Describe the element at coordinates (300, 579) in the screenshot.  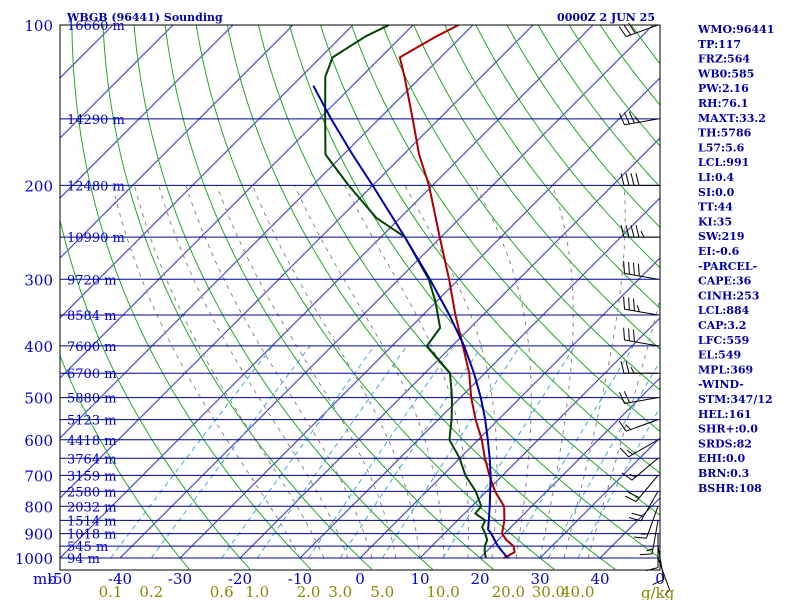
I see `temperature-tick-label: -10` at that location.